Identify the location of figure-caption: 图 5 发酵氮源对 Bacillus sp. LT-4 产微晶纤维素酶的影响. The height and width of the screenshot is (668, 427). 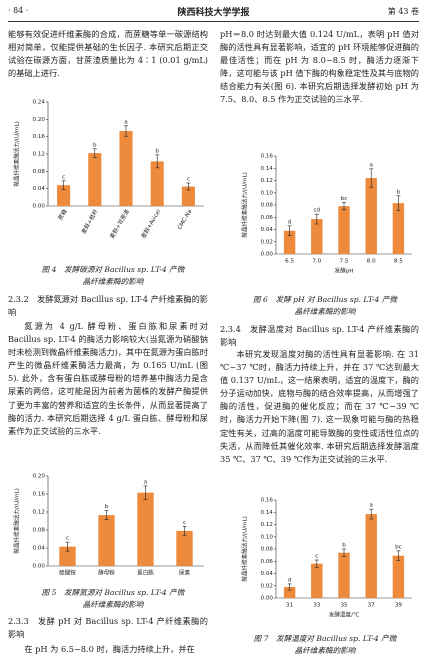
(113, 598).